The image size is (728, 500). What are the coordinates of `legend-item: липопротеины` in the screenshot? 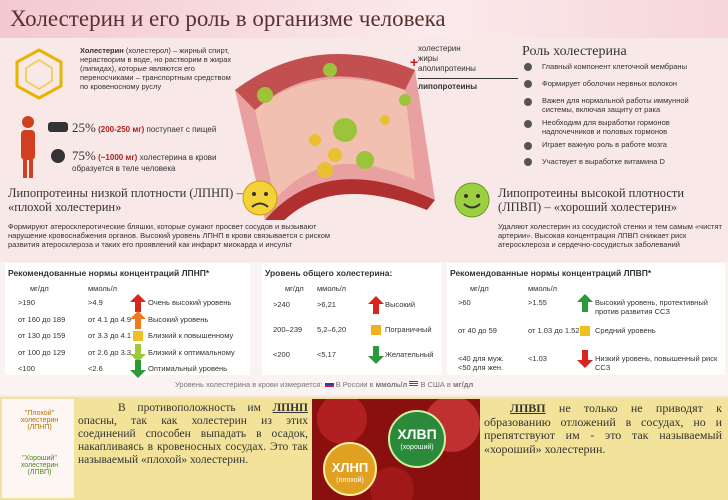 It's located at (468, 85).